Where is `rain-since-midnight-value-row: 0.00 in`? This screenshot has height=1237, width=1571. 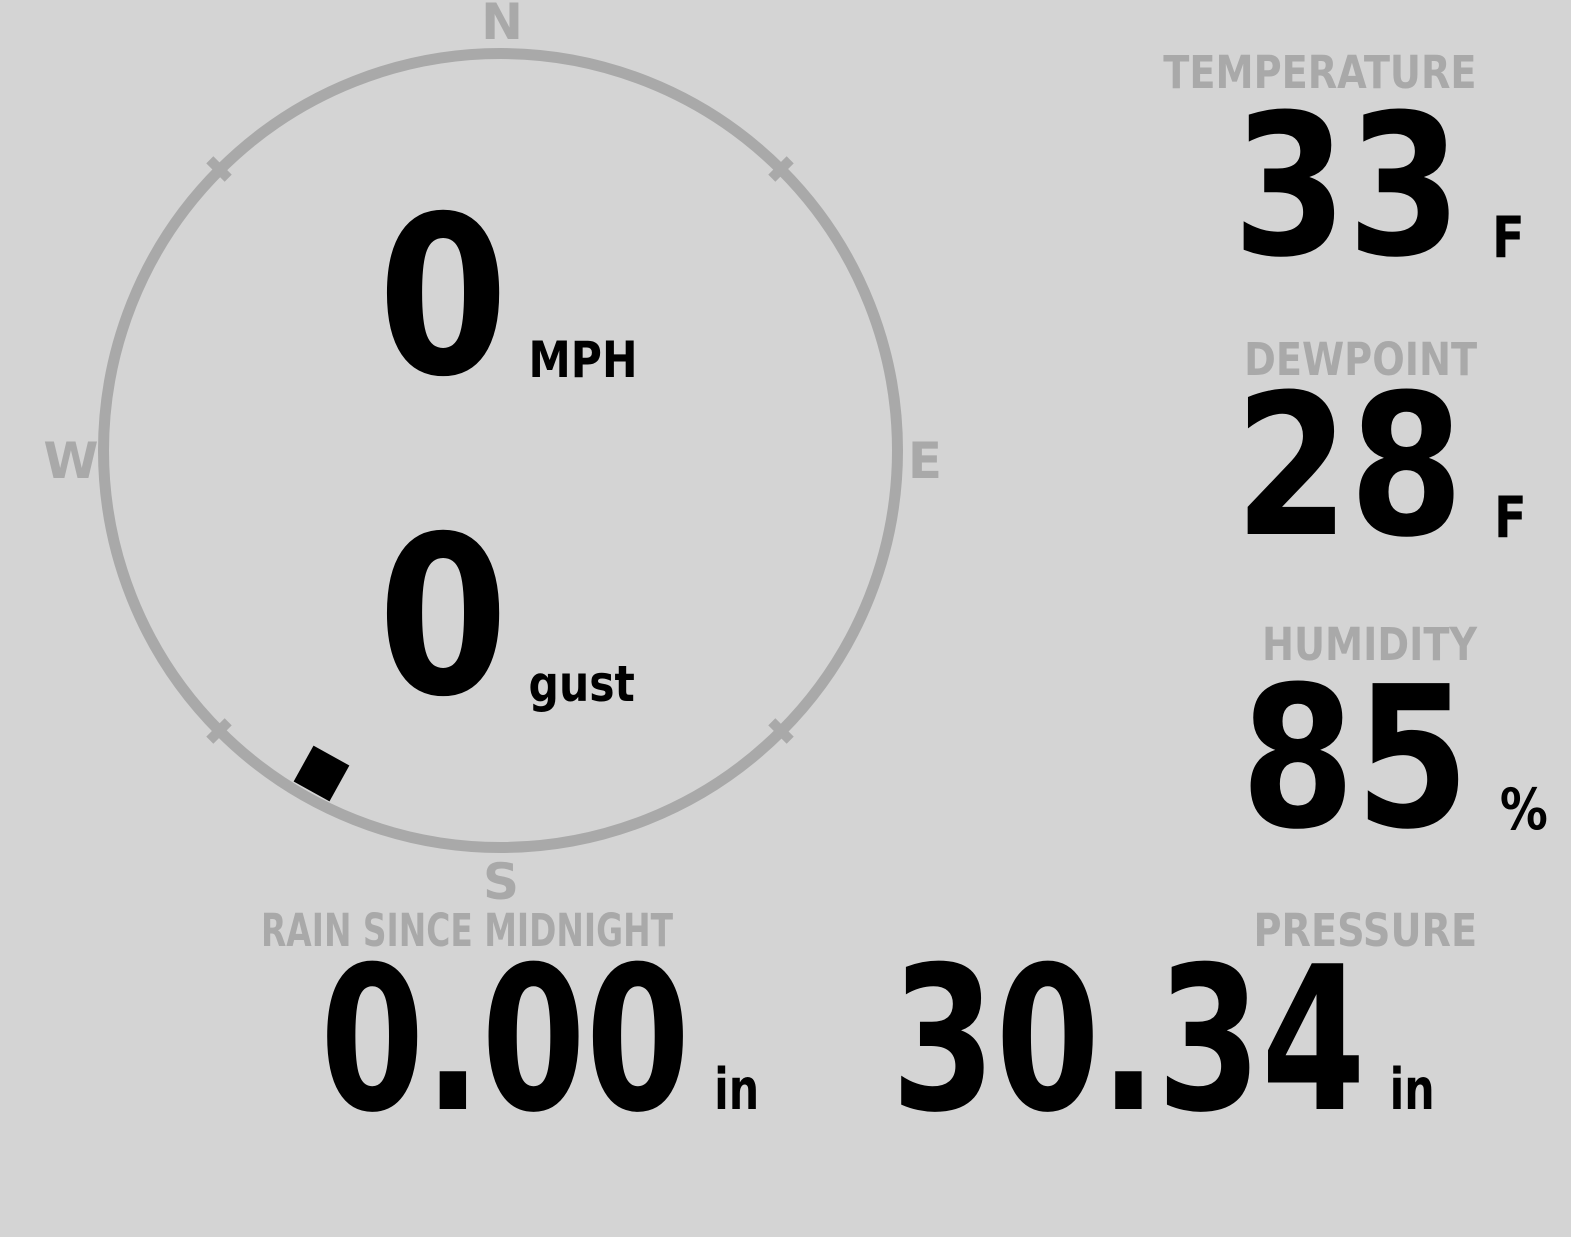 rain-since-midnight-value-row: 0.00 in is located at coordinates (539, 1041).